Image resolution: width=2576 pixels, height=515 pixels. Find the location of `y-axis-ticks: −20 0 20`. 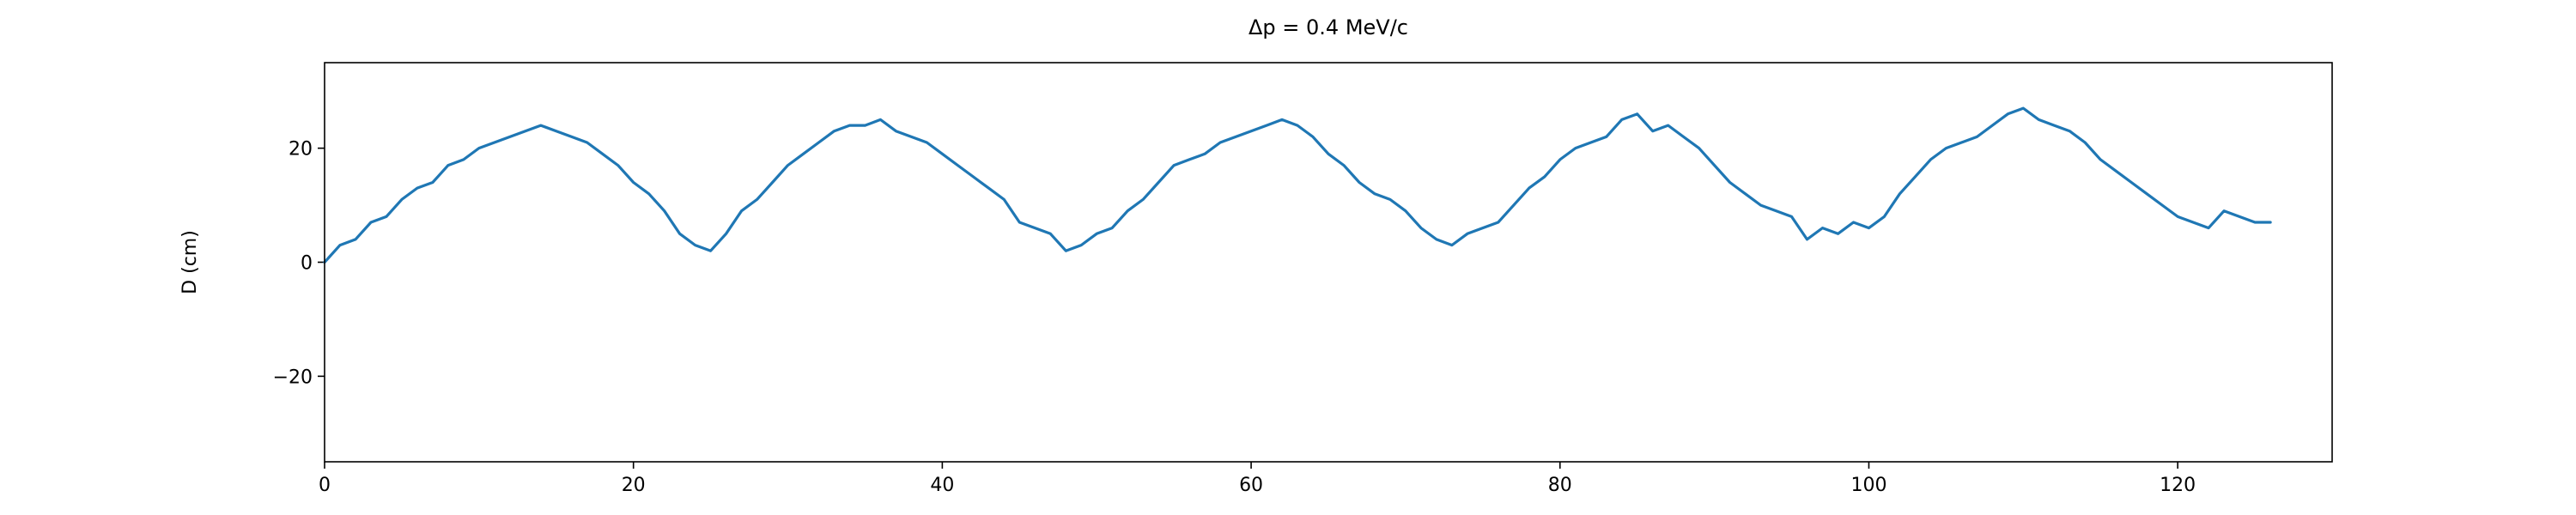

y-axis-ticks: −20 0 20 is located at coordinates (299, 263).